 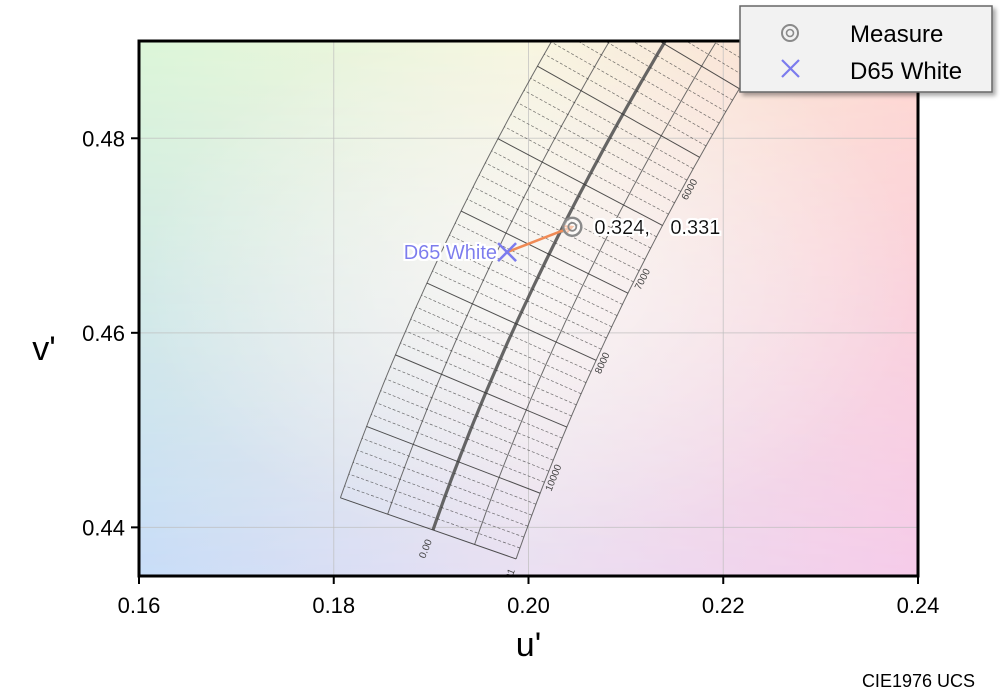 I want to click on x-tick-label: 0.24, so click(x=918, y=605).